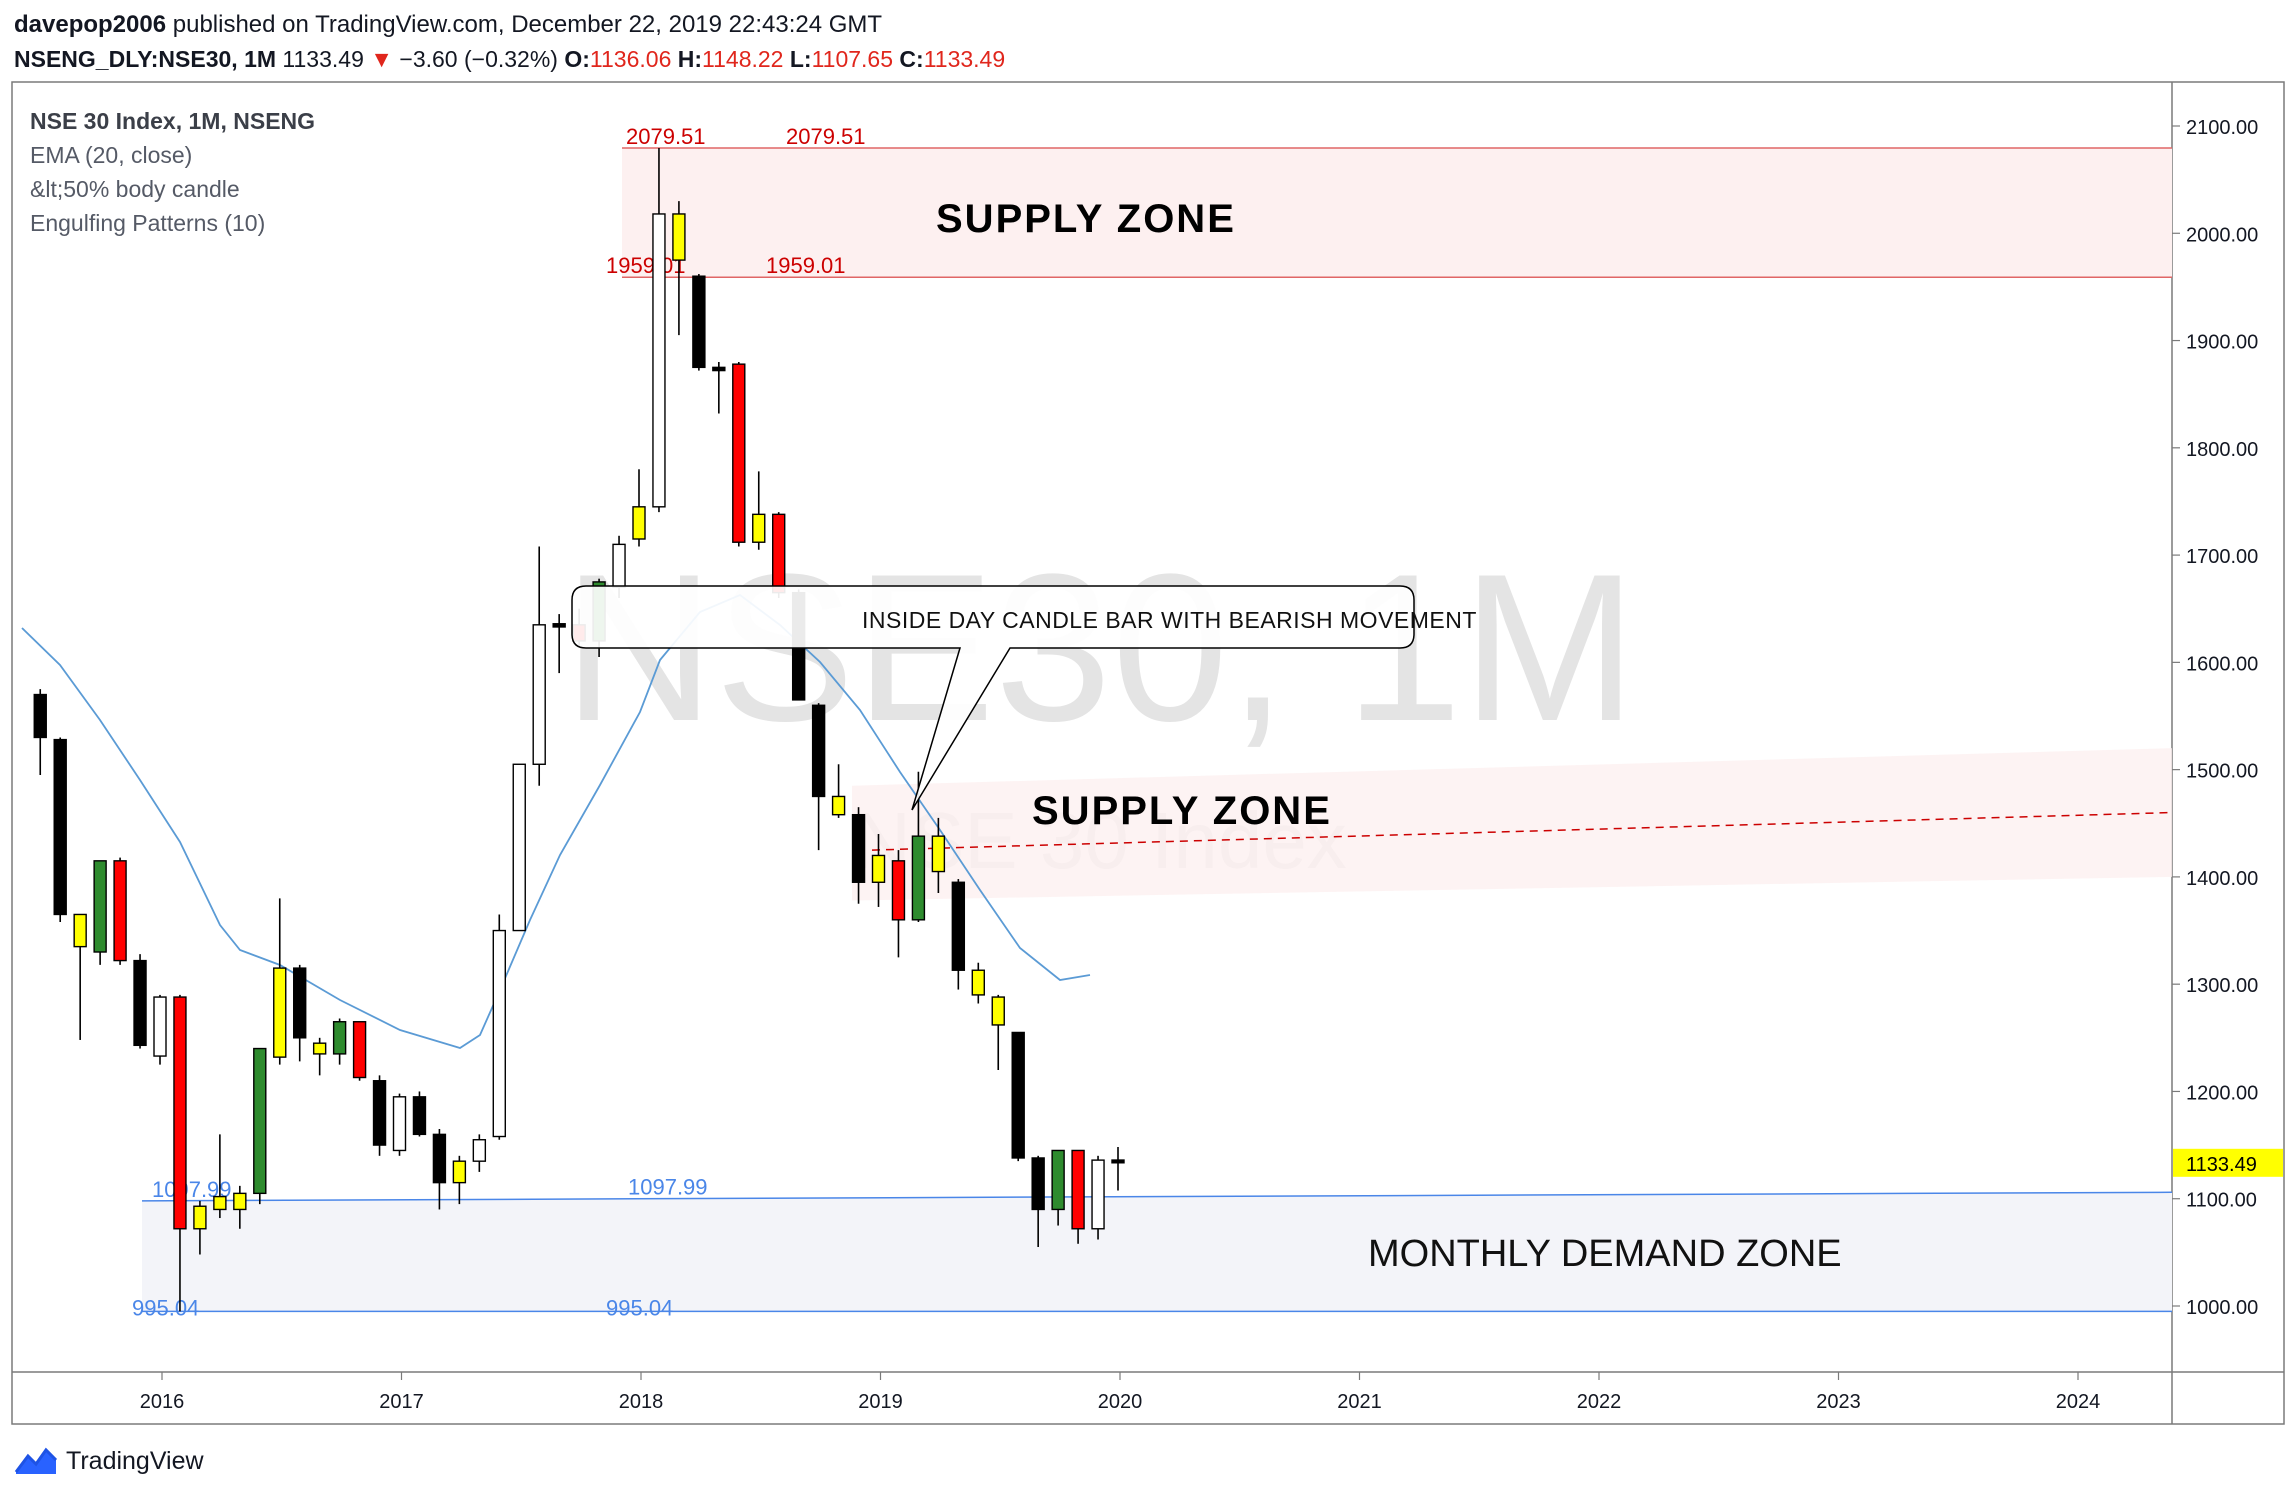  Describe the element at coordinates (2222, 879) in the screenshot. I see `y-tick-label: 1400.00` at that location.